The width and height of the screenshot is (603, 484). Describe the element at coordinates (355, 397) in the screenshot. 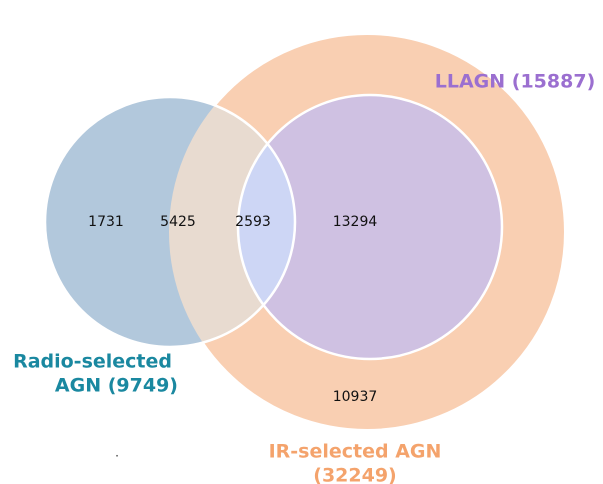

I see `region-count: 10937` at that location.